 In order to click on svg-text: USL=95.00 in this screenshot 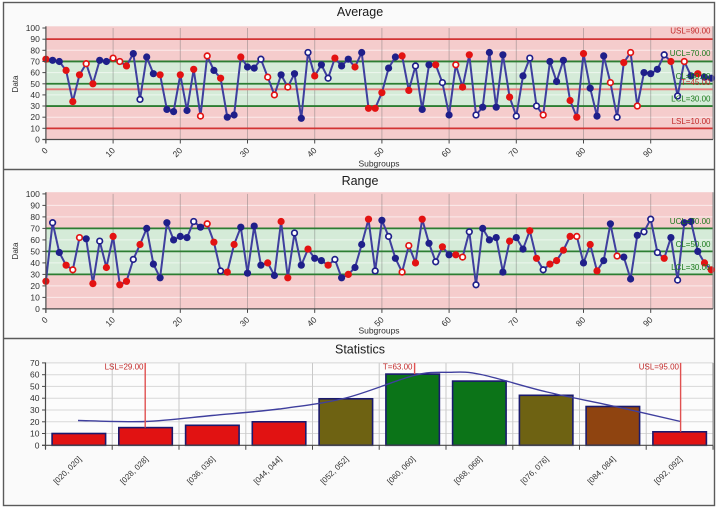, I will do `click(659, 366)`.